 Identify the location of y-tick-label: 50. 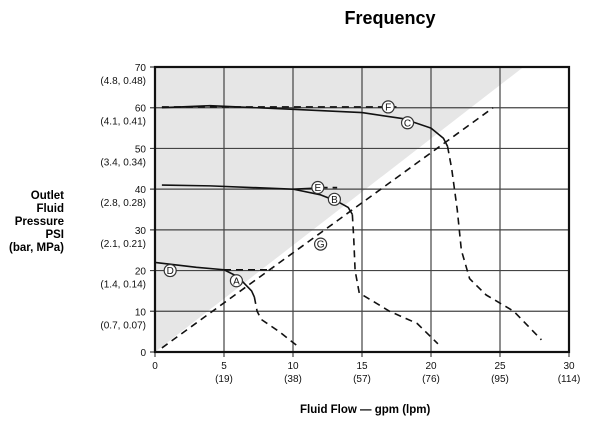
(141, 149).